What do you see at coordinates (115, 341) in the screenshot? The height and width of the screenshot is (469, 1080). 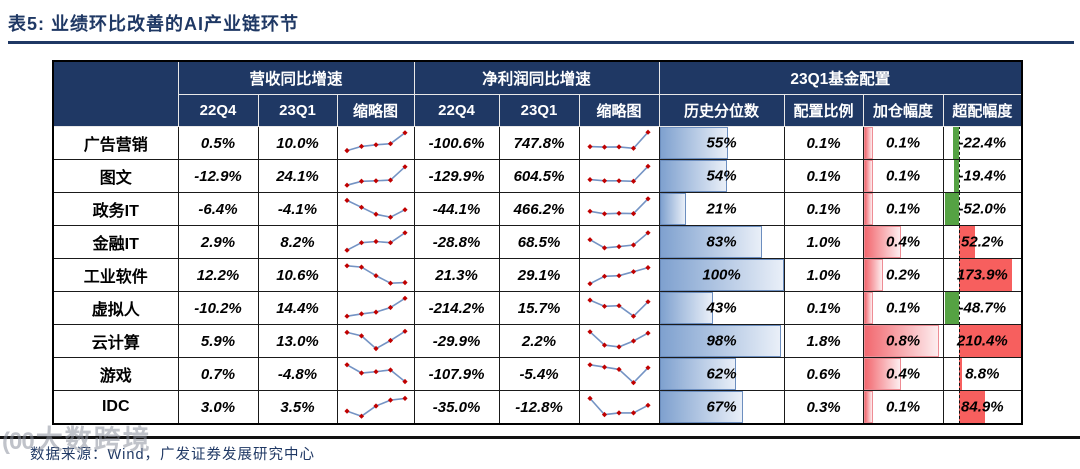 I see `row-label: 云计算` at bounding box center [115, 341].